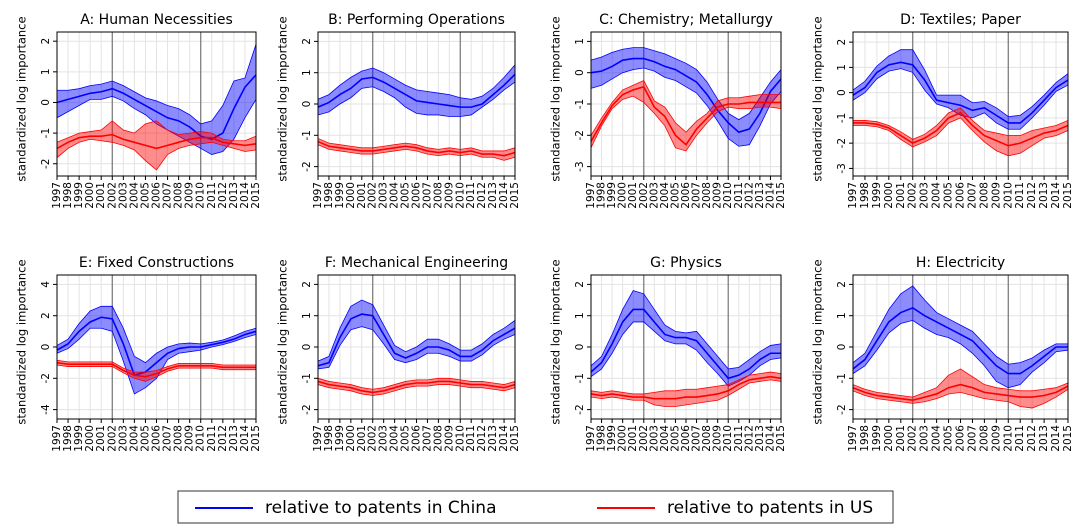 The image size is (1073, 524). Describe the element at coordinates (580, 284) in the screenshot. I see `y-tick-label: 2` at that location.